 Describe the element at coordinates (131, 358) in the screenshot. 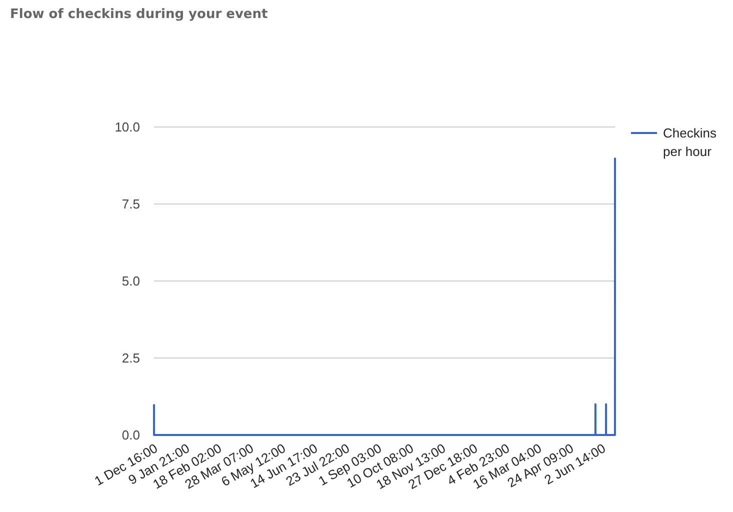

I see `y-tick-label: 2.5` at that location.